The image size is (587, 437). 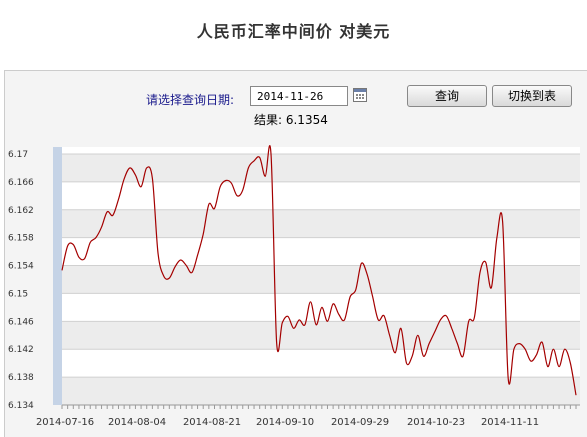 What do you see at coordinates (447, 96) in the screenshot?
I see `query-button: 查询` at bounding box center [447, 96].